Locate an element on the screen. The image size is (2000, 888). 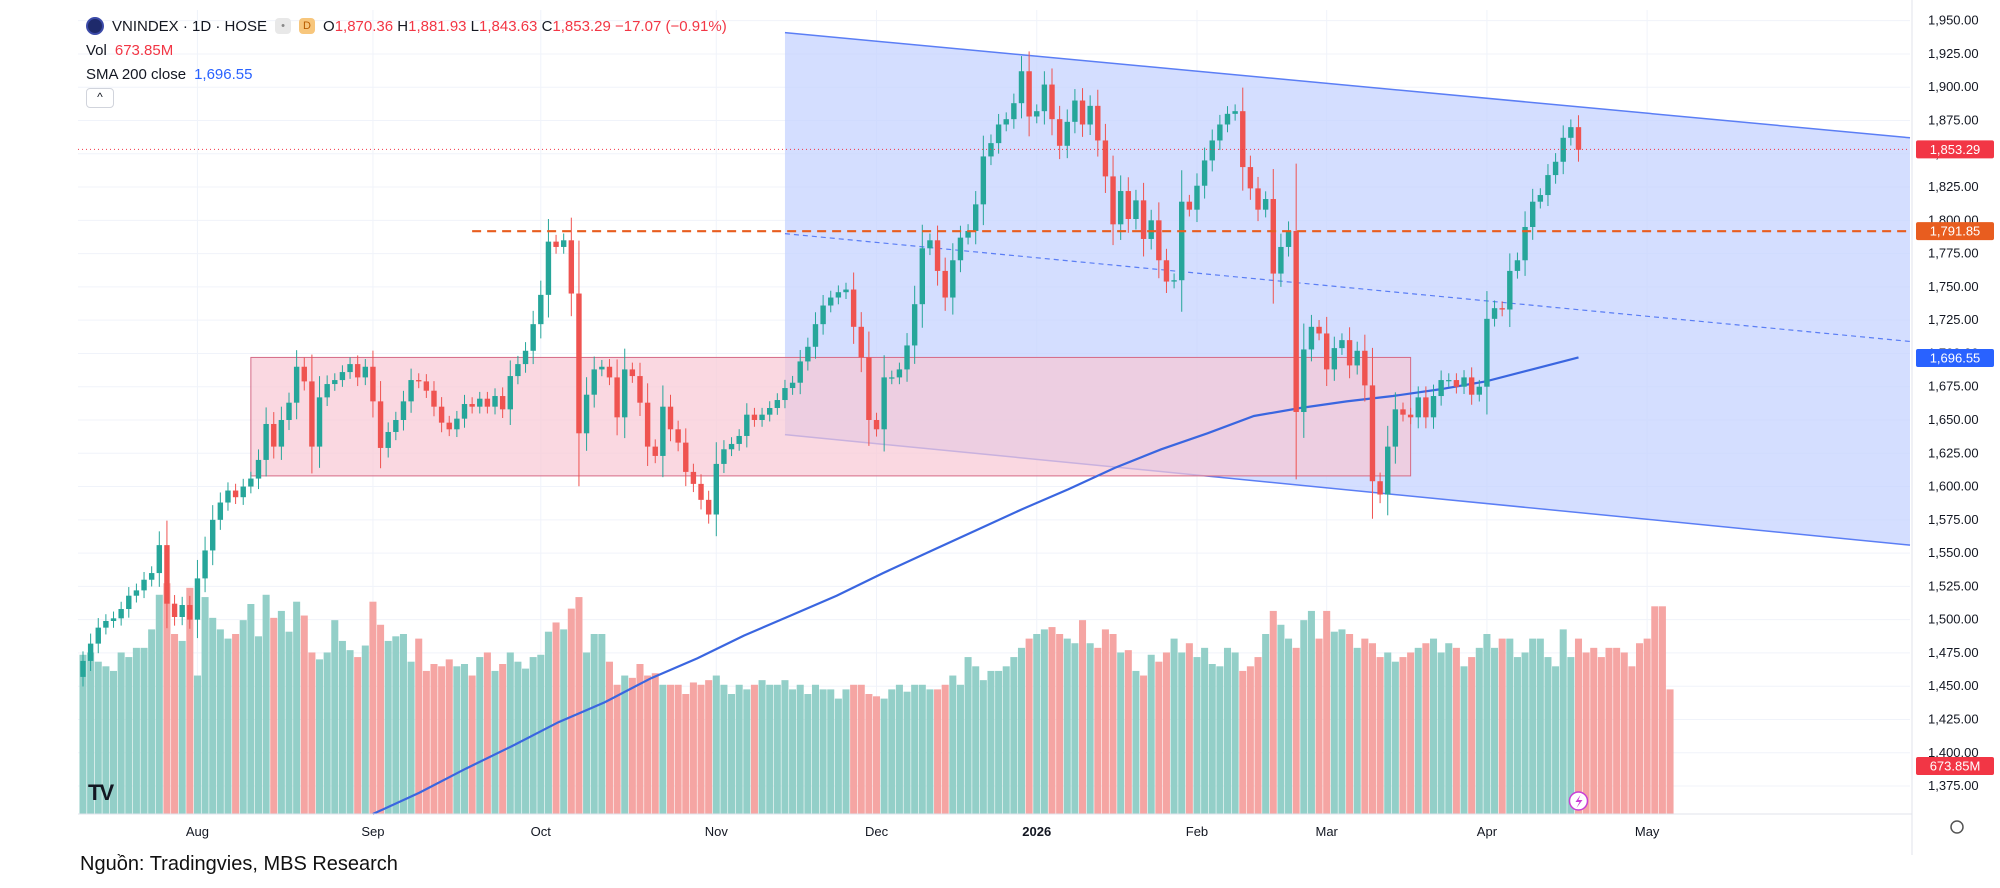
time-axis: Aug Sep Oct Nov Dec 2026 Feb Mar Apr May is located at coordinates (995, 826).